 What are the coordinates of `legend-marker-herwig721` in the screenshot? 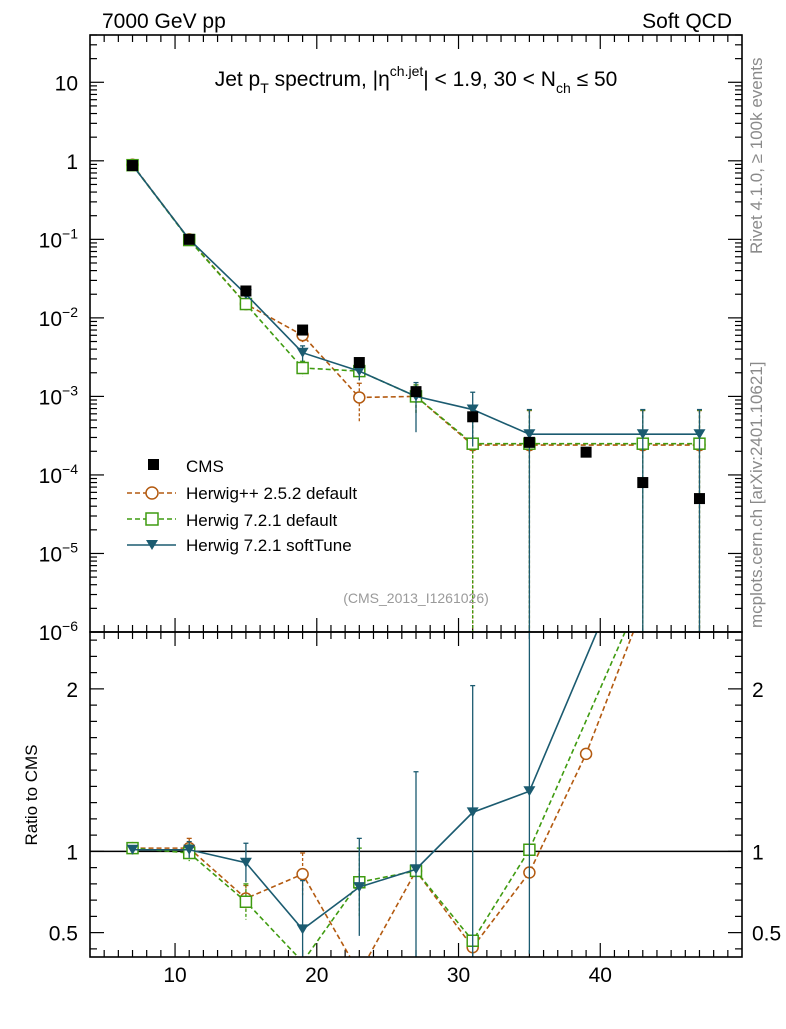 It's located at (152, 519).